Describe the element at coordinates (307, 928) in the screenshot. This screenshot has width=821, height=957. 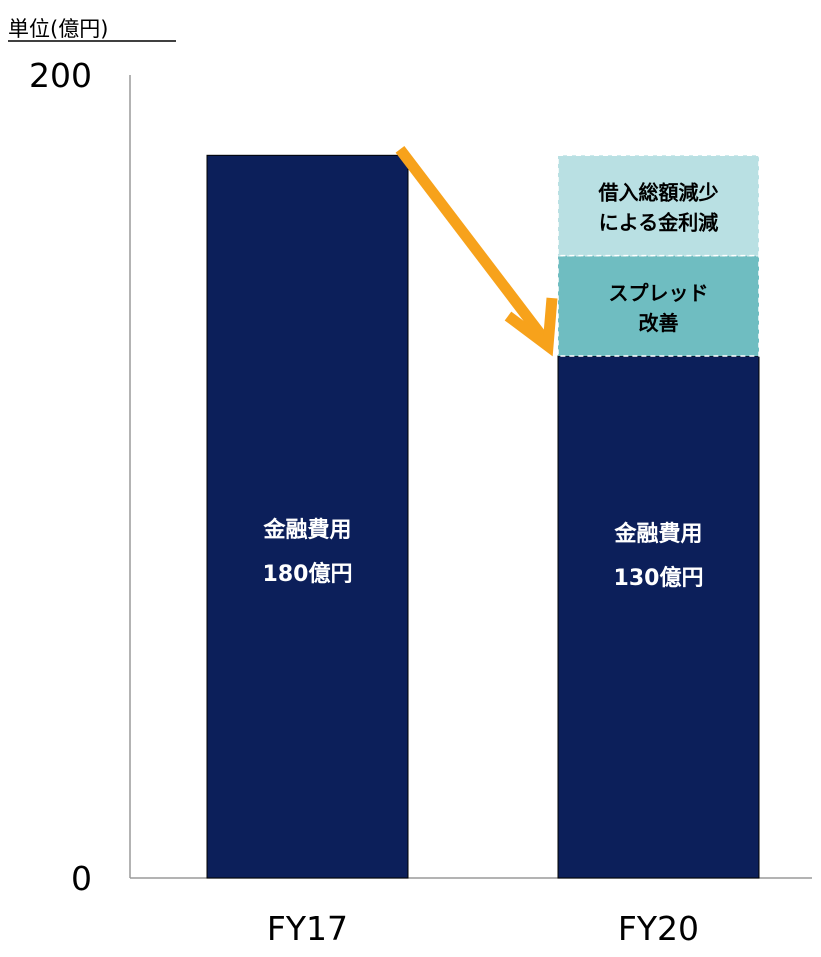
I see `x-tick-label: FY17` at that location.